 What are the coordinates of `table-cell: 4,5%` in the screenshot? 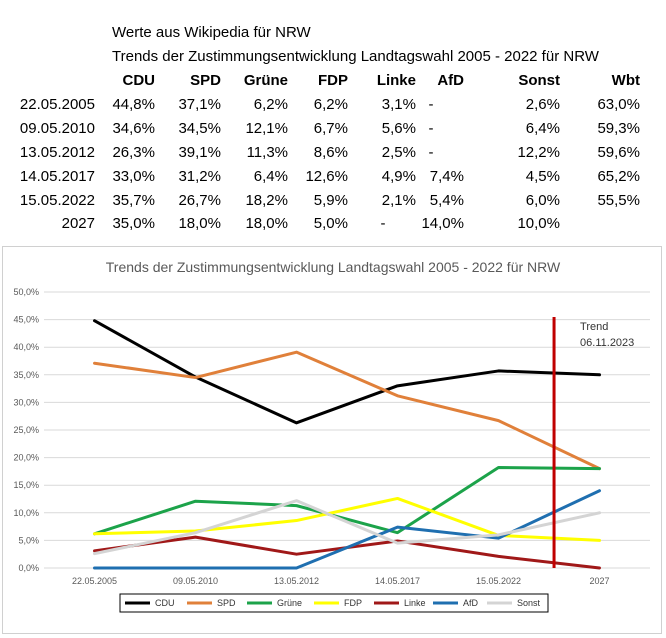 It's located at (542, 176).